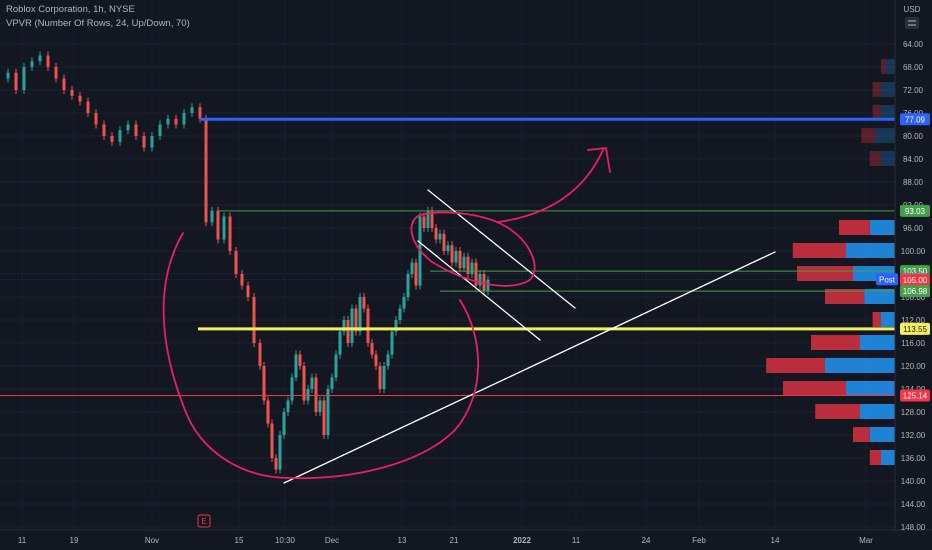  Describe the element at coordinates (912, 23) in the screenshot. I see `settings-icon` at that location.